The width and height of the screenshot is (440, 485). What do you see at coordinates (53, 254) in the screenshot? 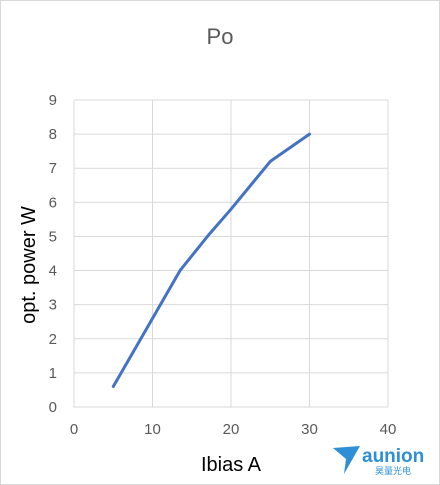
I see `y-tick-labels: 0 1 2 3 4 5 6 7 8 9` at bounding box center [53, 254].